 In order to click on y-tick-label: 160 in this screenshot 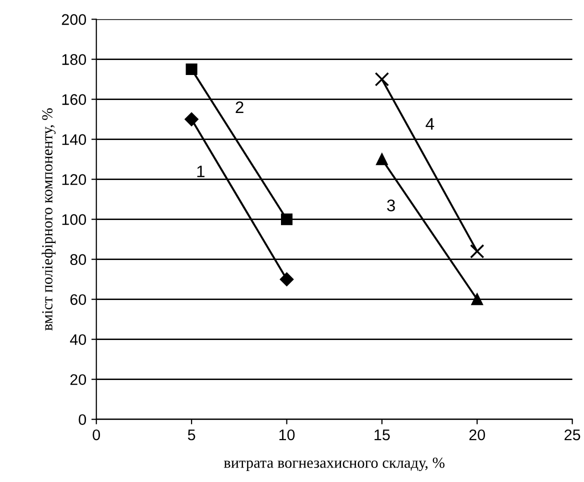, I will do `click(74, 99)`.